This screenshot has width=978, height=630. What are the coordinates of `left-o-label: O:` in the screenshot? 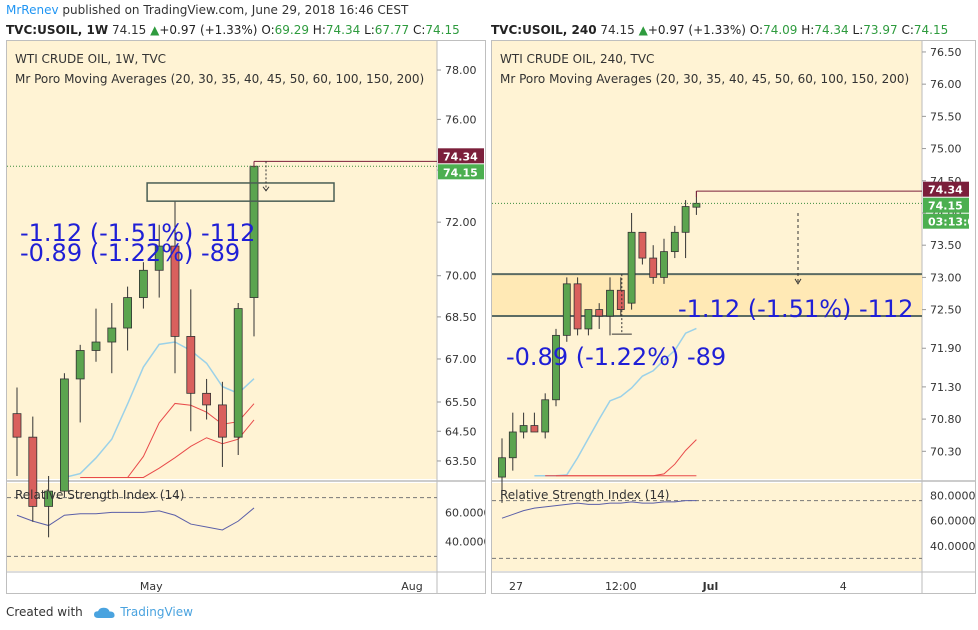 It's located at (268, 30).